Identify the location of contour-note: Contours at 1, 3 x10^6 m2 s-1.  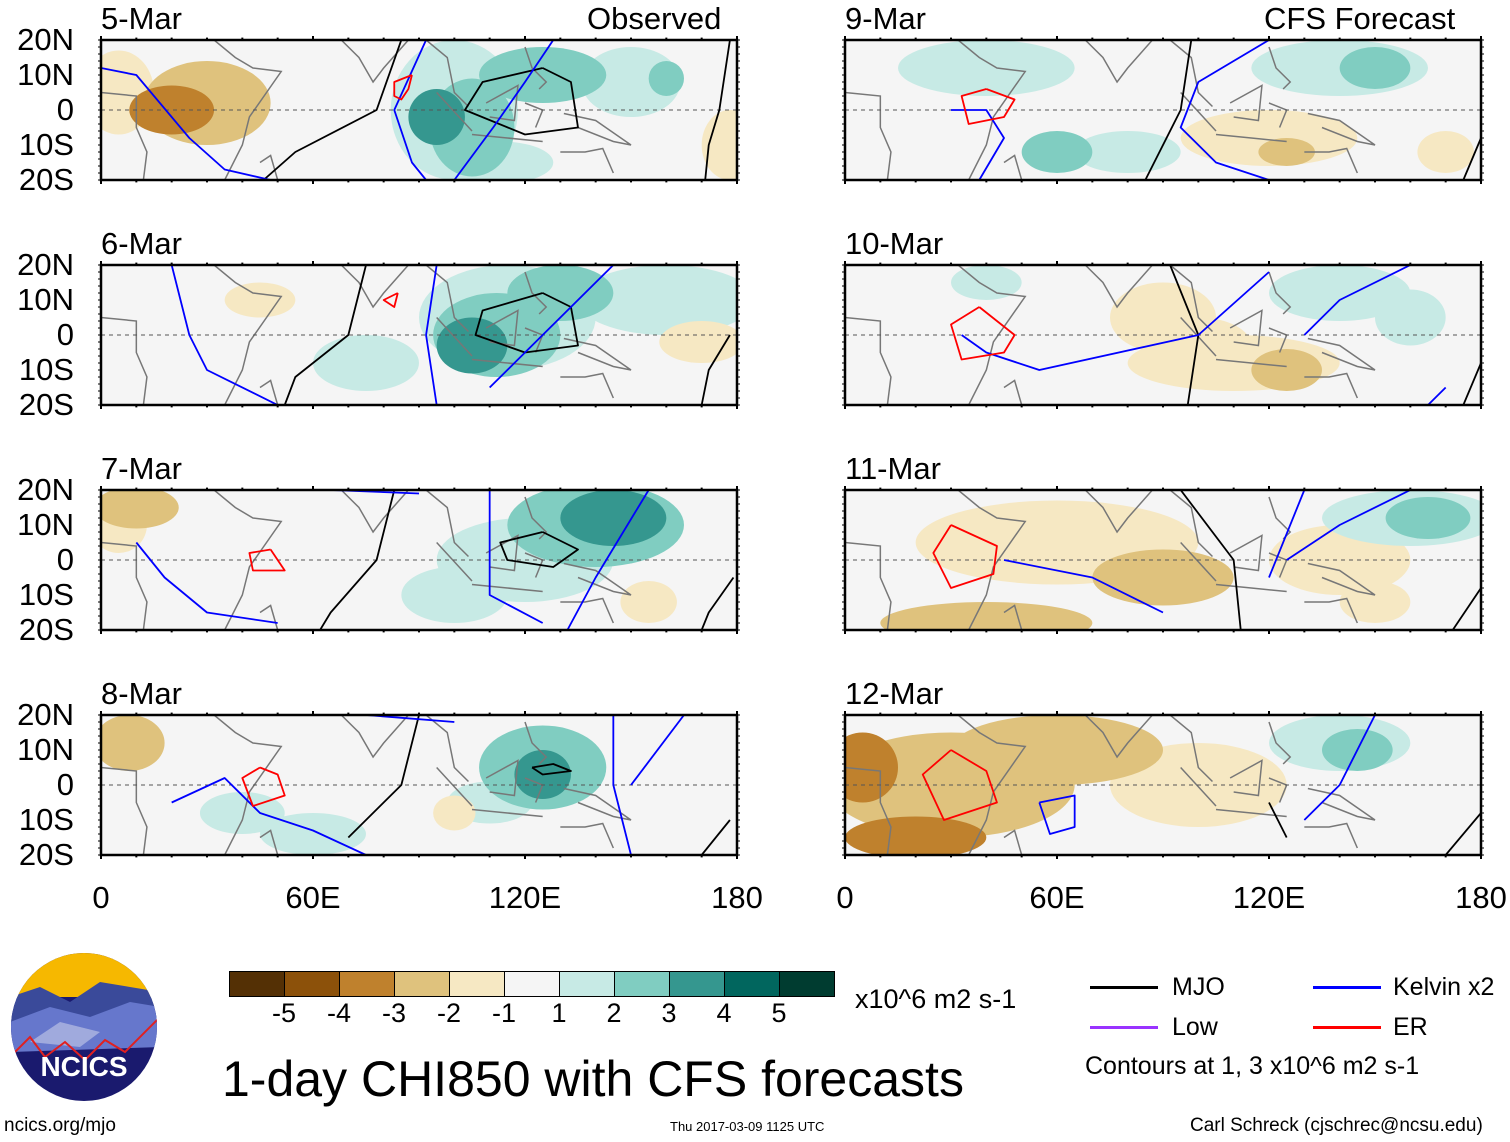
(1252, 1066).